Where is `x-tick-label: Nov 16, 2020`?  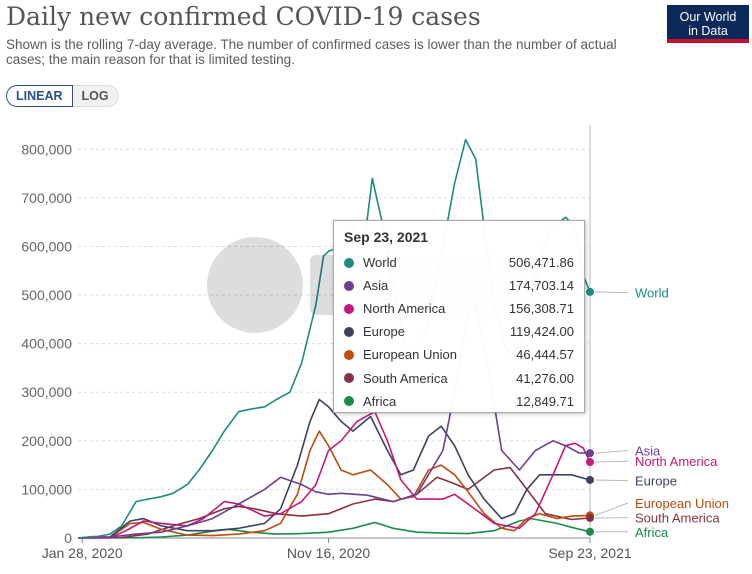 x-tick-label: Nov 16, 2020 is located at coordinates (328, 553).